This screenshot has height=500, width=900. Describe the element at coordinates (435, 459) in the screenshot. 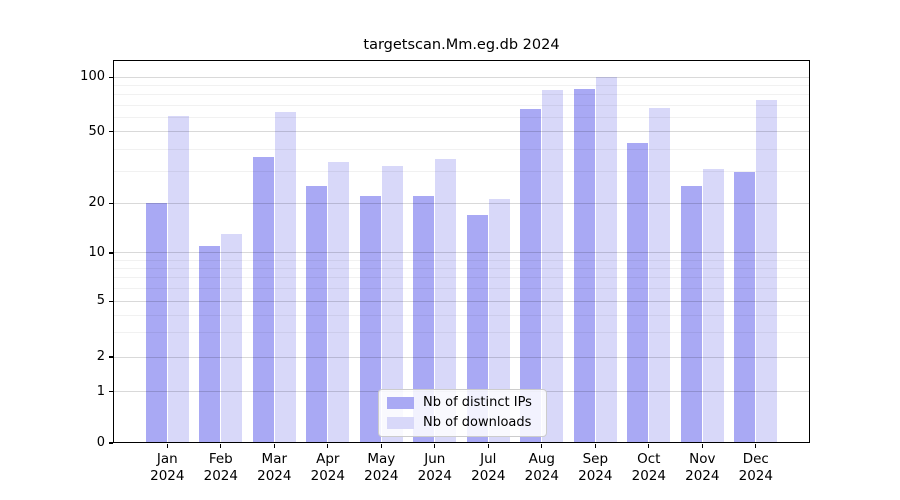

I see `xtick-month: Jun` at that location.